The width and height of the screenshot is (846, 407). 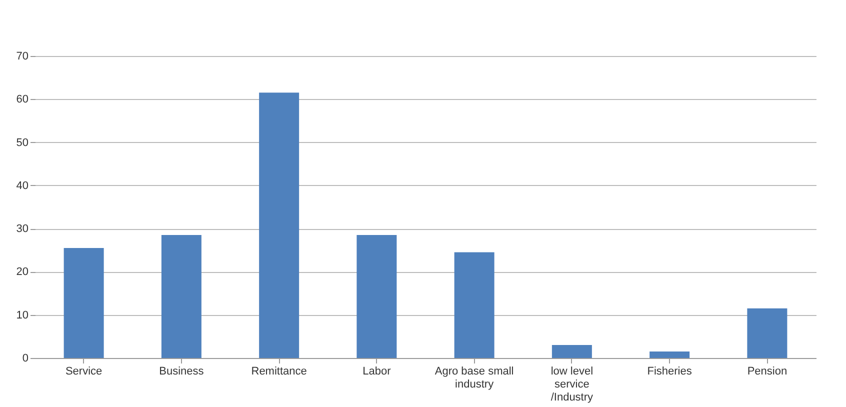 I want to click on x-tick-label: Pension, so click(x=767, y=372).